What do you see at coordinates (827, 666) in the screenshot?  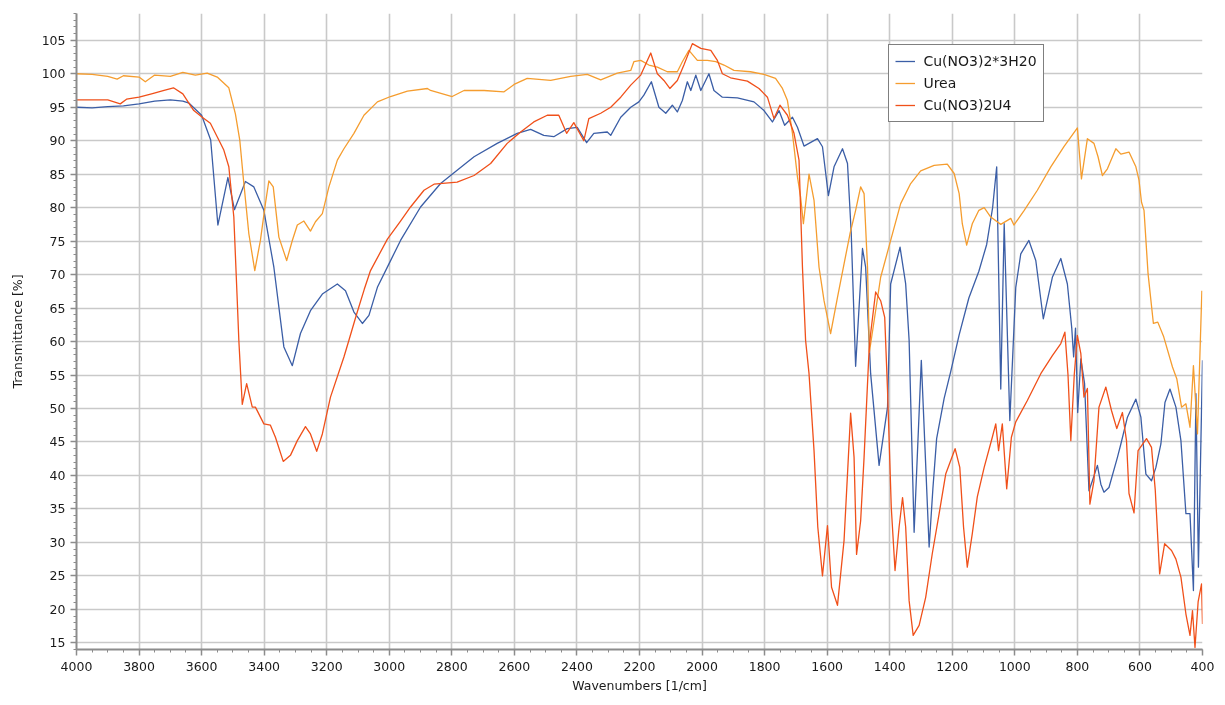 I see `x-tick-label: 1600` at bounding box center [827, 666].